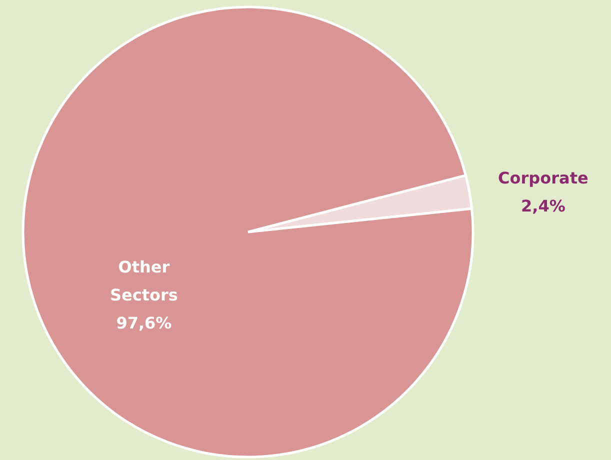 The width and height of the screenshot is (611, 460). Describe the element at coordinates (144, 323) in the screenshot. I see `data-label: 97,6%` at that location.